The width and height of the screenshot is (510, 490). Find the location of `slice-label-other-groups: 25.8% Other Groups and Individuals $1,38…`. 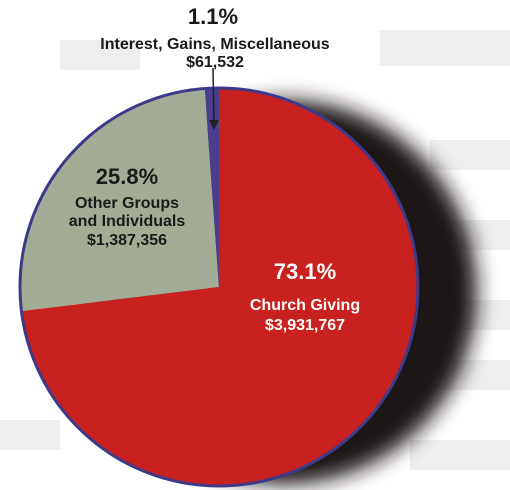

slice-label-other-groups: 25.8% Other Groups and Individuals $1,38… is located at coordinates (127, 206).